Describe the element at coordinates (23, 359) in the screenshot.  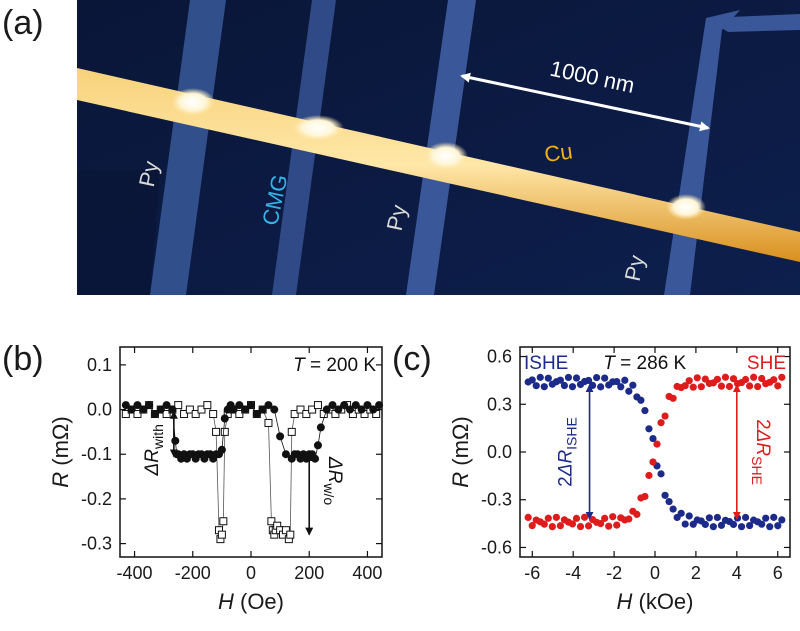
I see `panel-label-b: (b)` at that location.